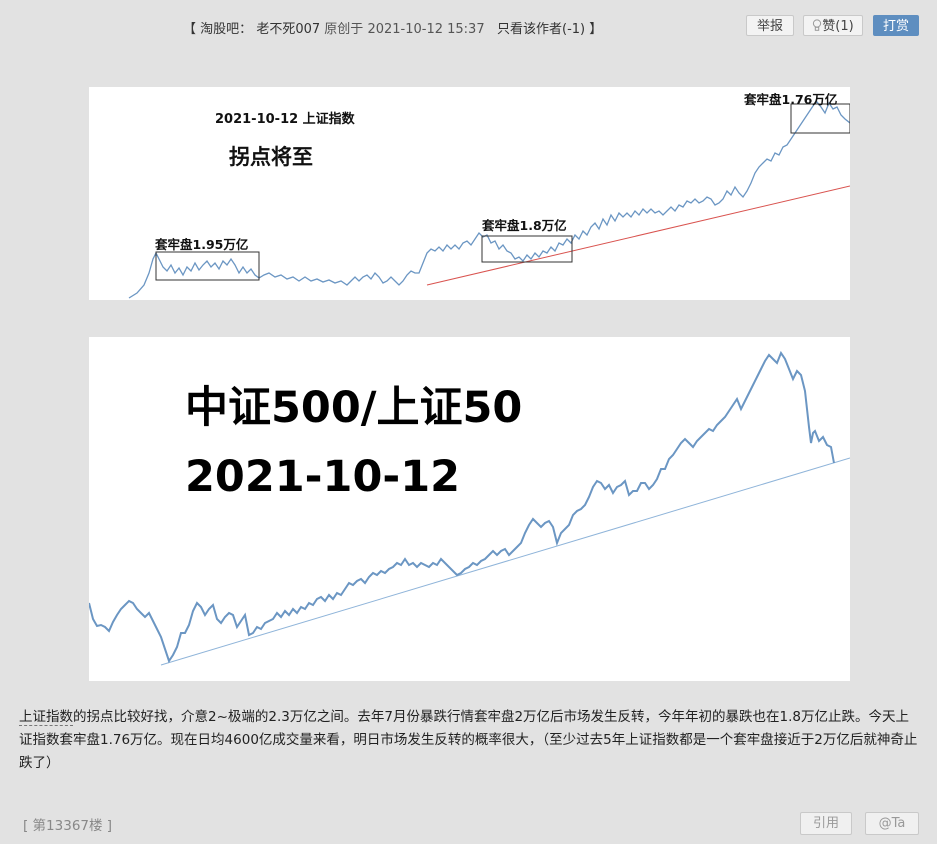 Image resolution: width=937 pixels, height=844 pixels. Describe the element at coordinates (791, 99) in the screenshot. I see `box-3-label: 套牢盘1.76万亿` at that location.